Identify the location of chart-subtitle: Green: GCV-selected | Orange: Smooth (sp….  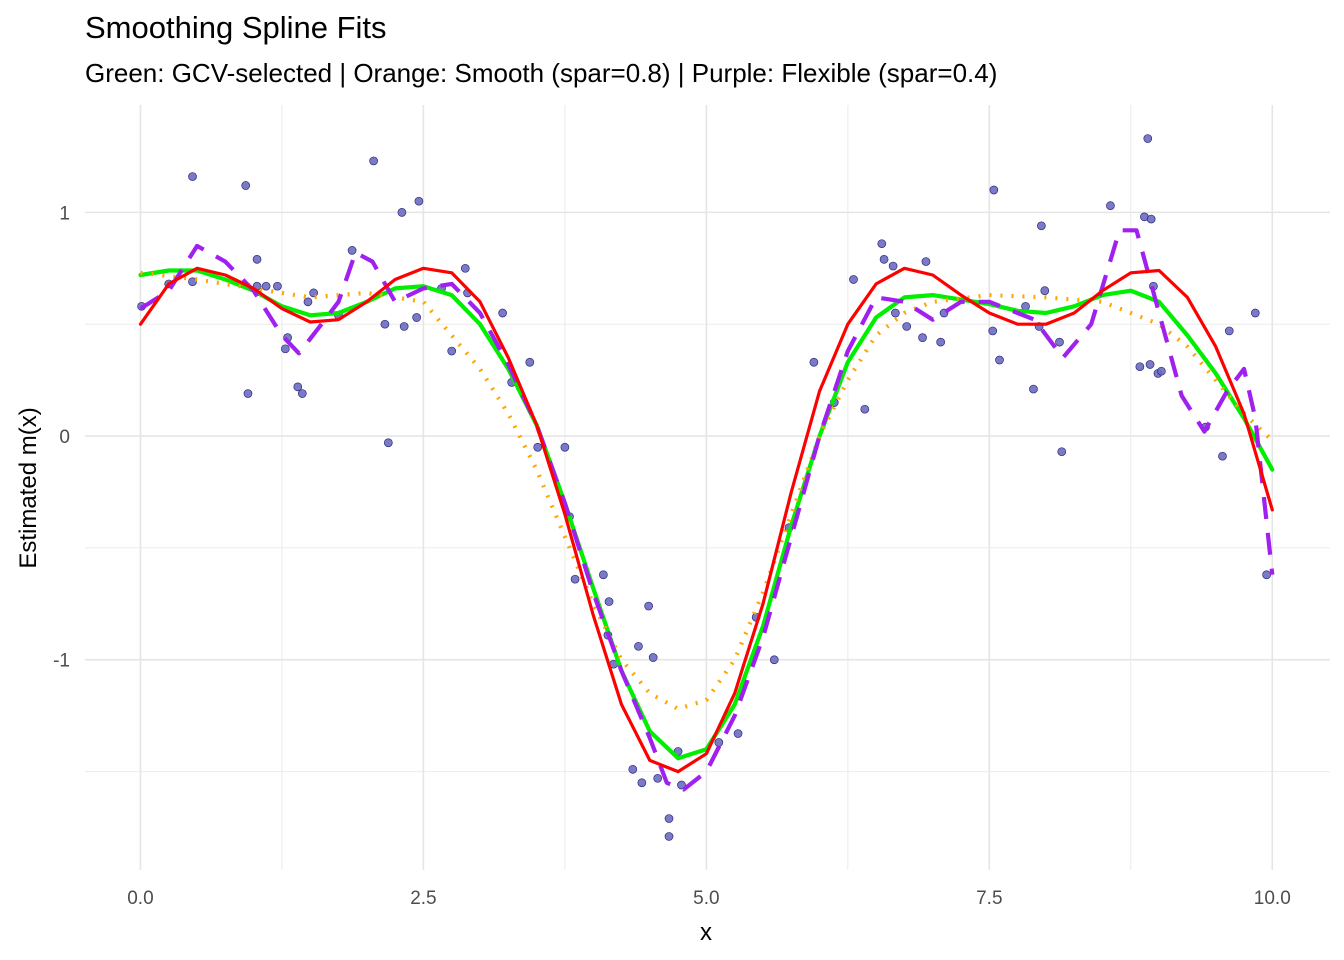
(541, 73).